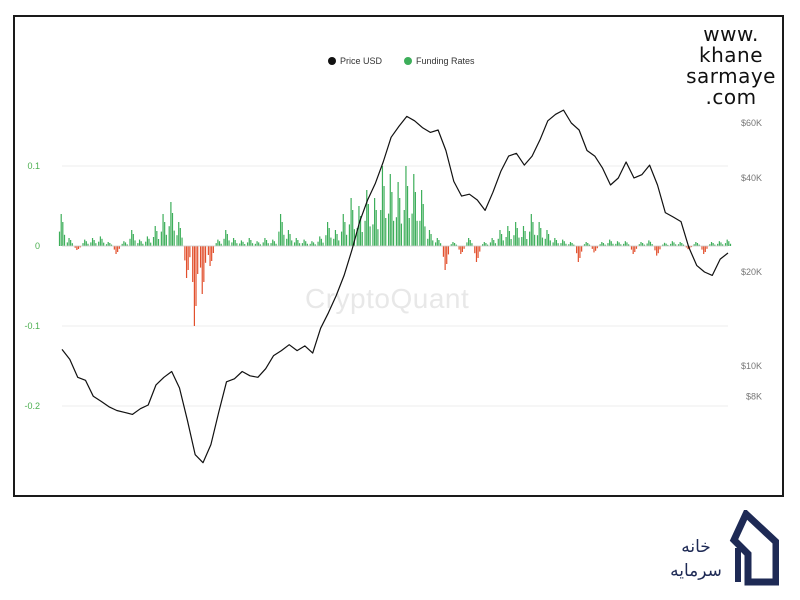  I want to click on legend-item-price: Price USD, so click(355, 61).